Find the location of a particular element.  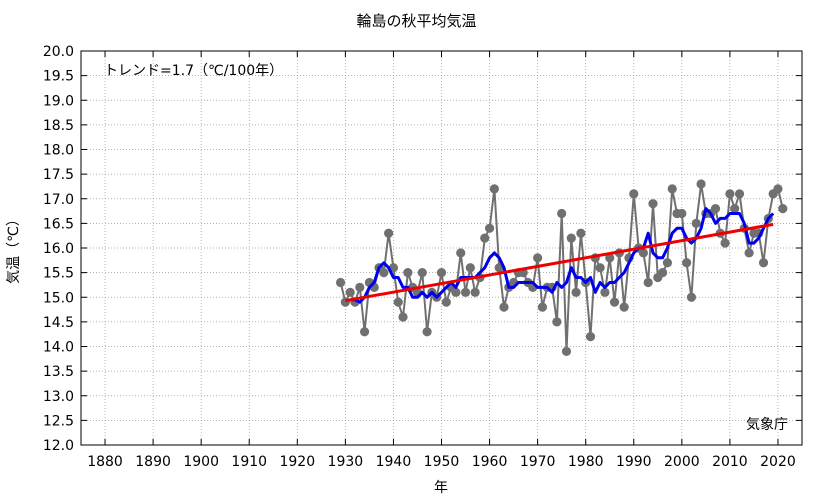

y-tick-label: 15.5 is located at coordinates (58, 274).